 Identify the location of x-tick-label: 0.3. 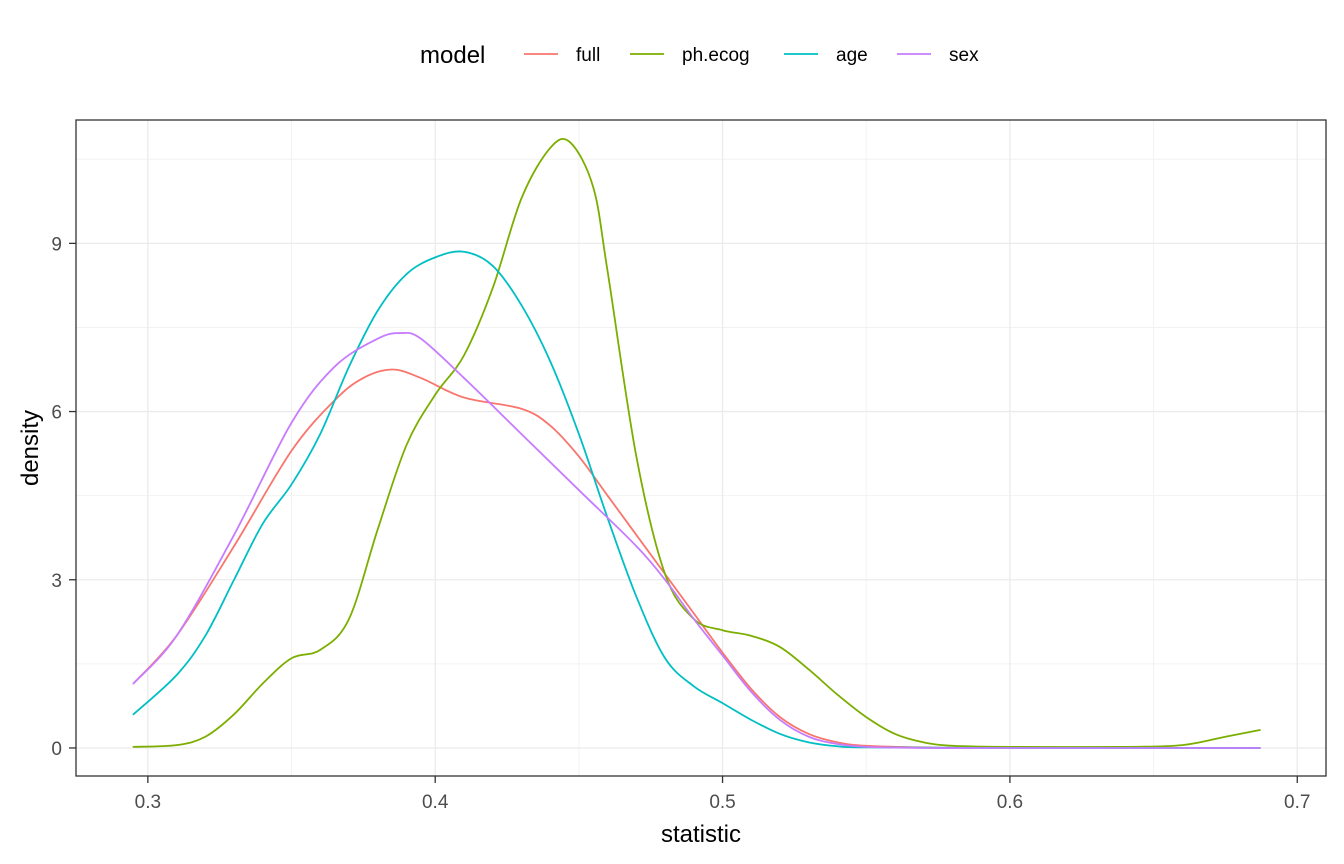
(148, 802).